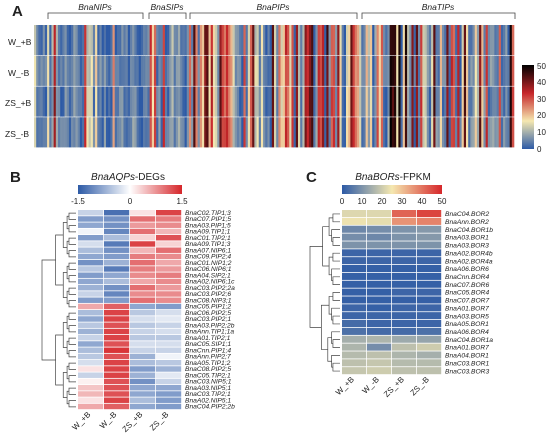 Image resolution: width=550 pixels, height=436 pixels. I want to click on gene-label: BnaC04.BOR1a, so click(469, 340).